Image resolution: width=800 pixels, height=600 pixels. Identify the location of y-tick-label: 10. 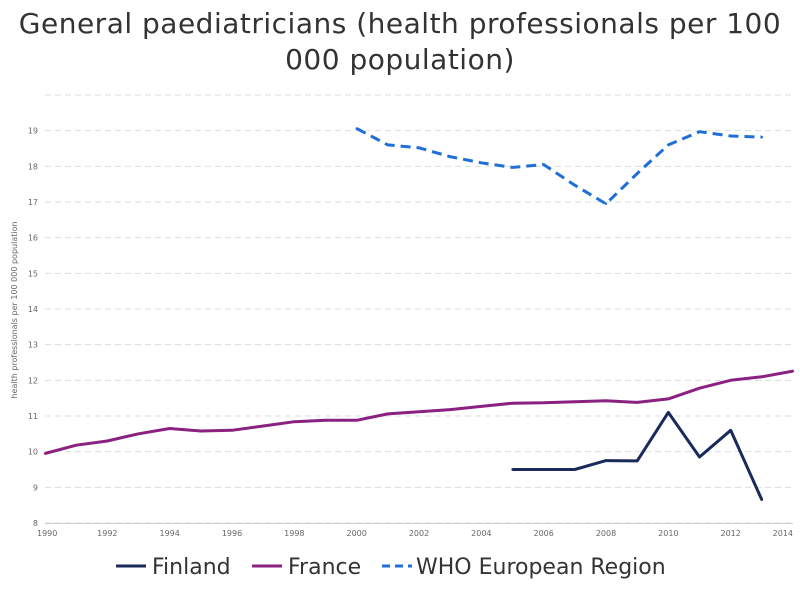
(33, 452).